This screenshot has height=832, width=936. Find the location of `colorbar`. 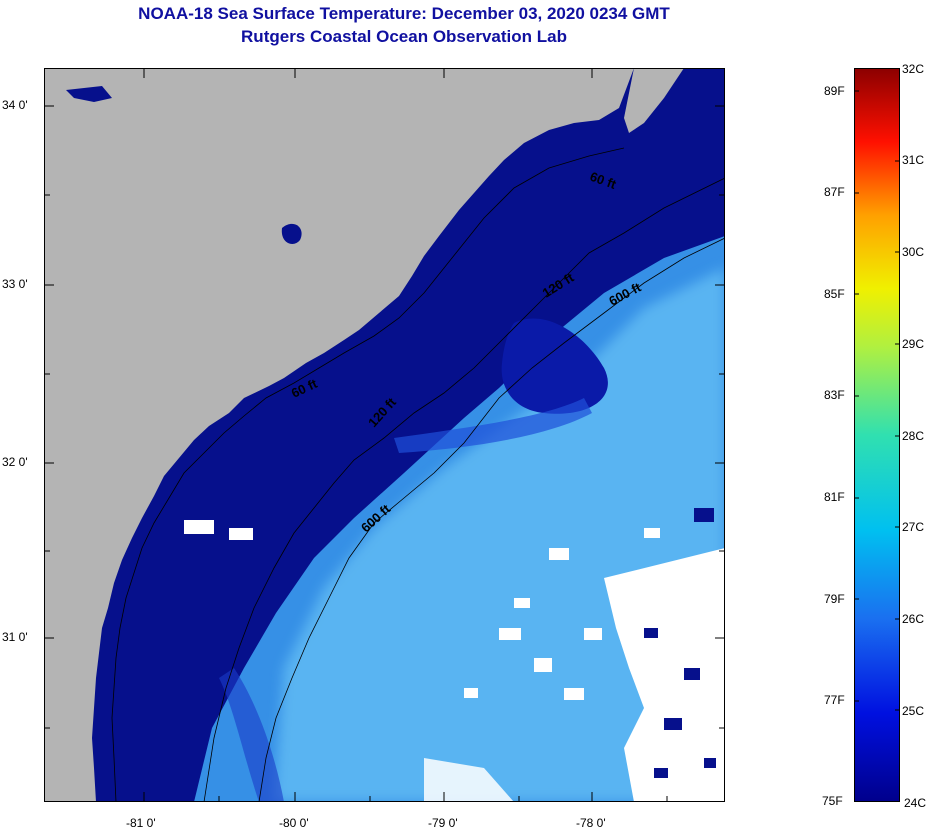

colorbar is located at coordinates (877, 435).